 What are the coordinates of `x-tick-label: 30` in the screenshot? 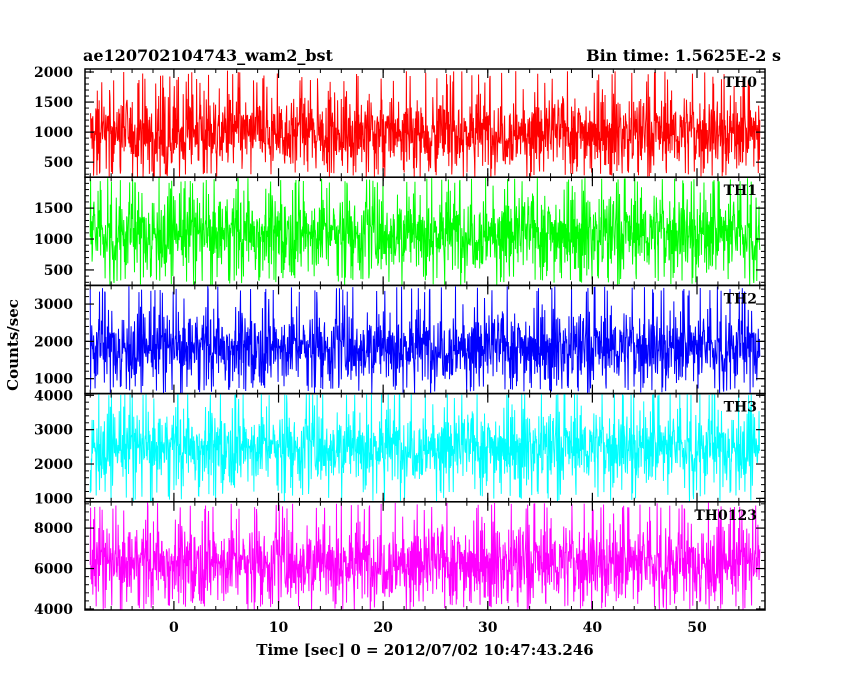 It's located at (488, 628).